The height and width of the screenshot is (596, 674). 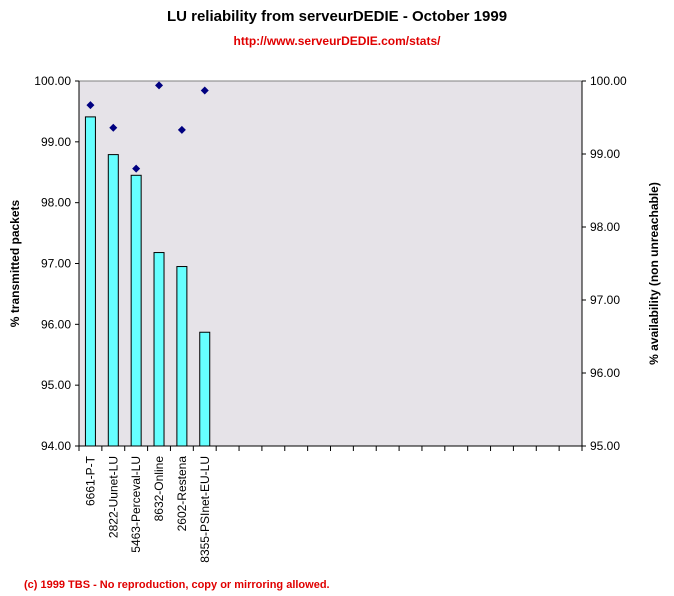 What do you see at coordinates (52, 81) in the screenshot?
I see `left-tick-label: 100.00` at bounding box center [52, 81].